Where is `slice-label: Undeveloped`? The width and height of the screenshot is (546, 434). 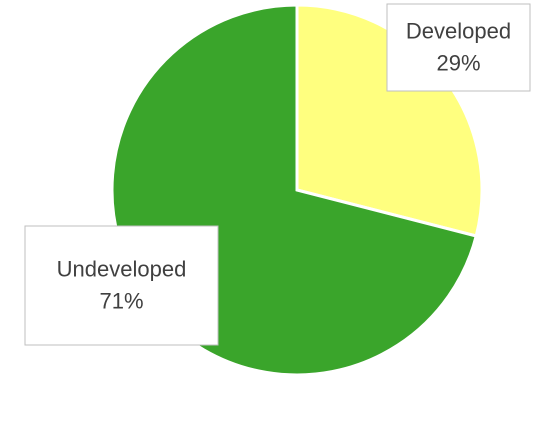 slice-label: Undeveloped is located at coordinates (122, 268).